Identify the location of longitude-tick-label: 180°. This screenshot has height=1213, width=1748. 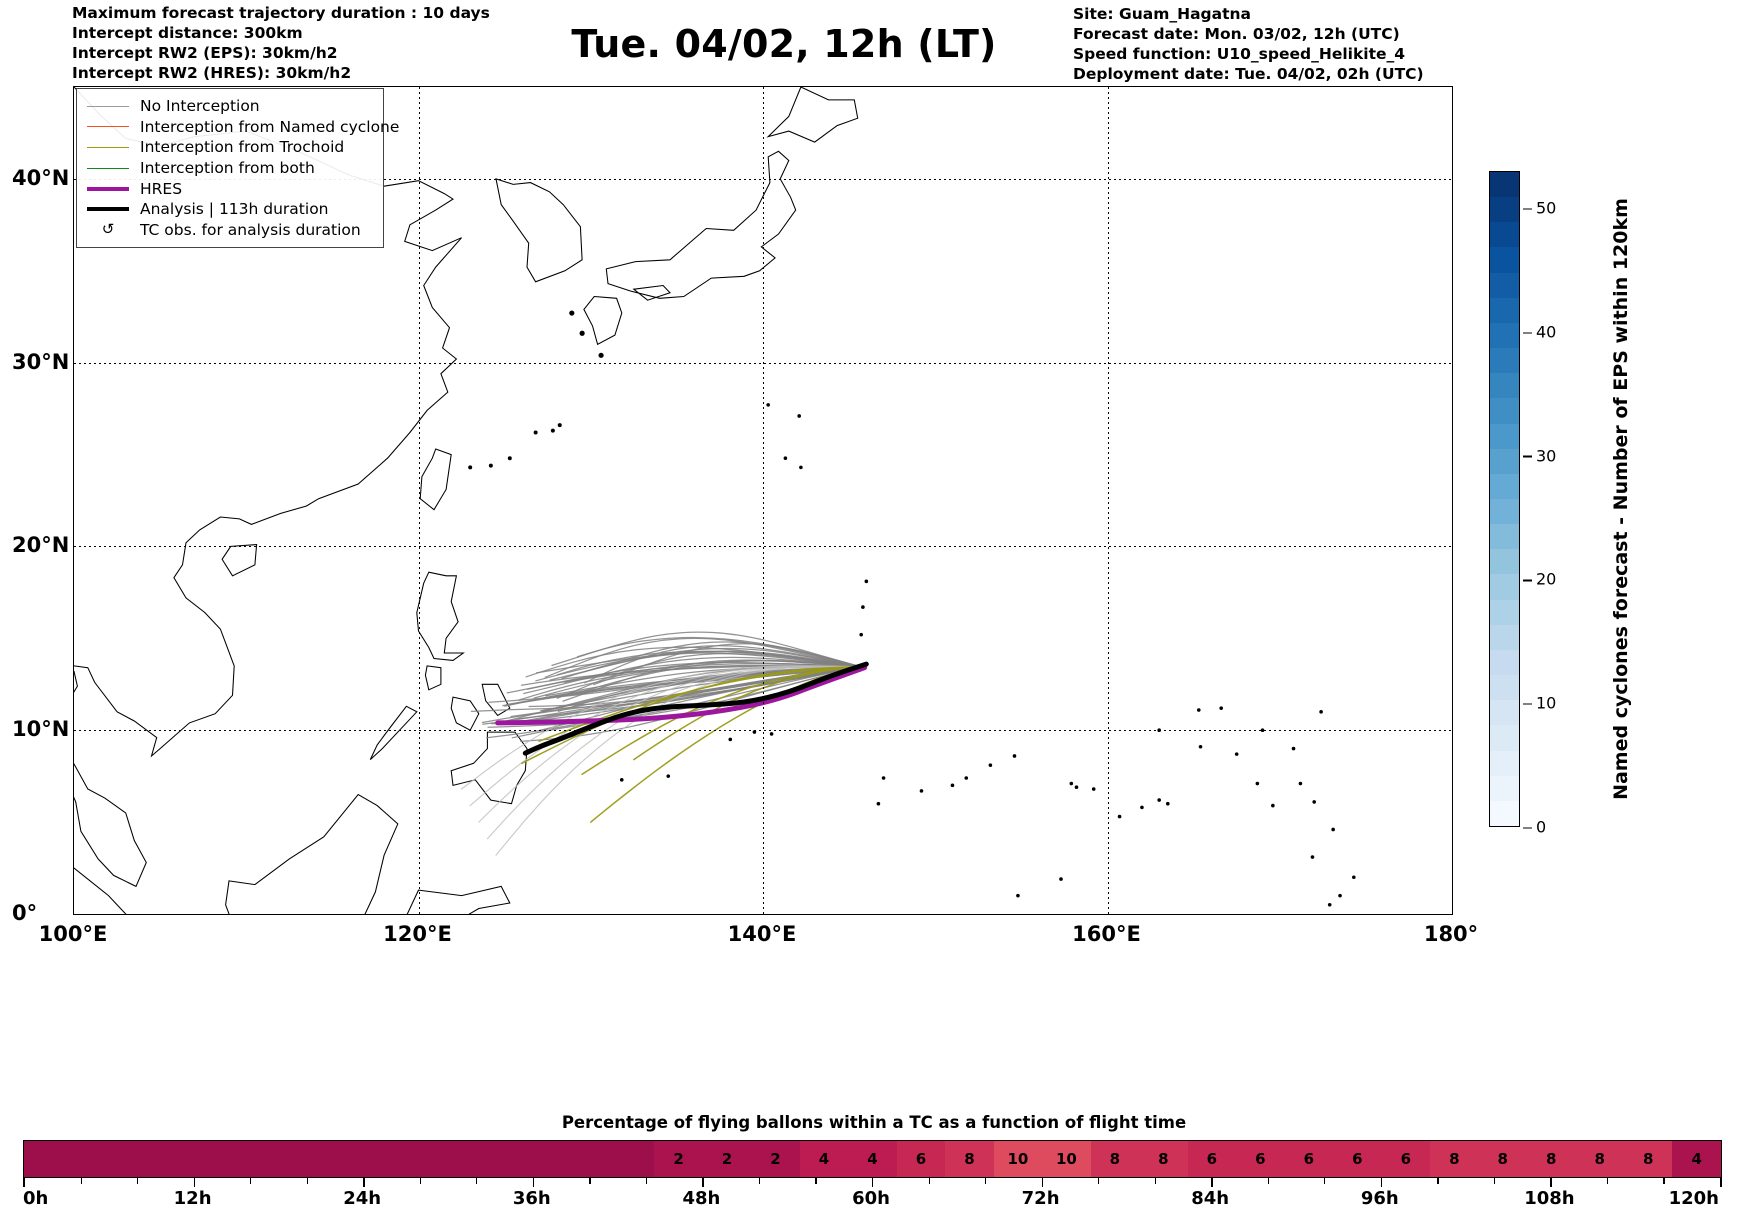
(1451, 934).